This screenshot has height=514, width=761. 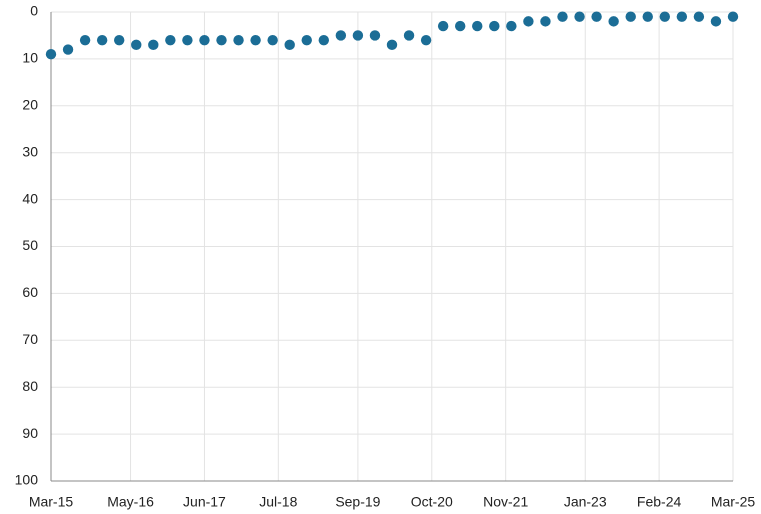 What do you see at coordinates (30, 386) in the screenshot?
I see `y-tick-label: 80` at bounding box center [30, 386].